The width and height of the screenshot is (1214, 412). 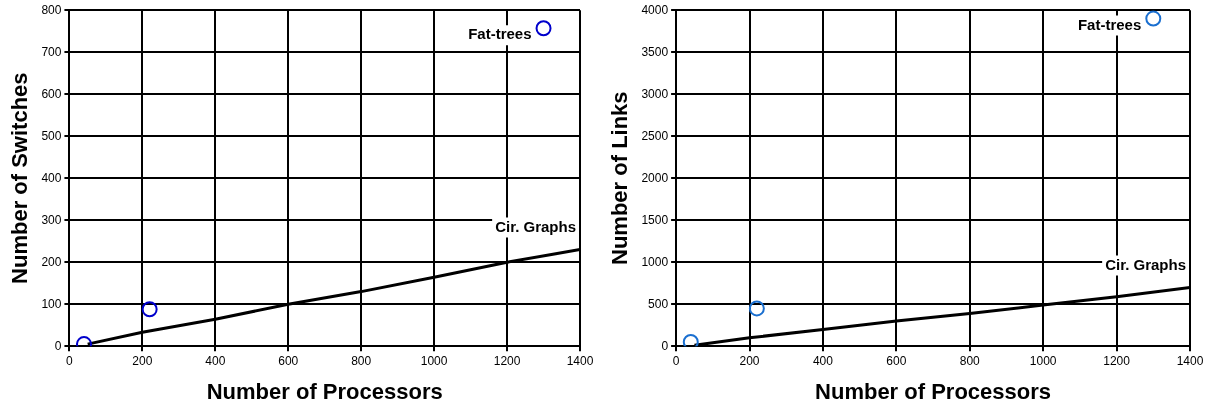 What do you see at coordinates (655, 219) in the screenshot?
I see `y-tick-label: 1500` at bounding box center [655, 219].